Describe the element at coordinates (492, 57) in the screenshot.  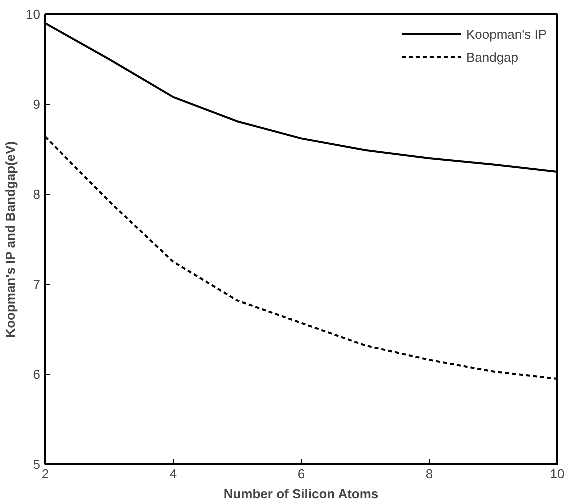
I see `legend-label: Bandgap` at that location.